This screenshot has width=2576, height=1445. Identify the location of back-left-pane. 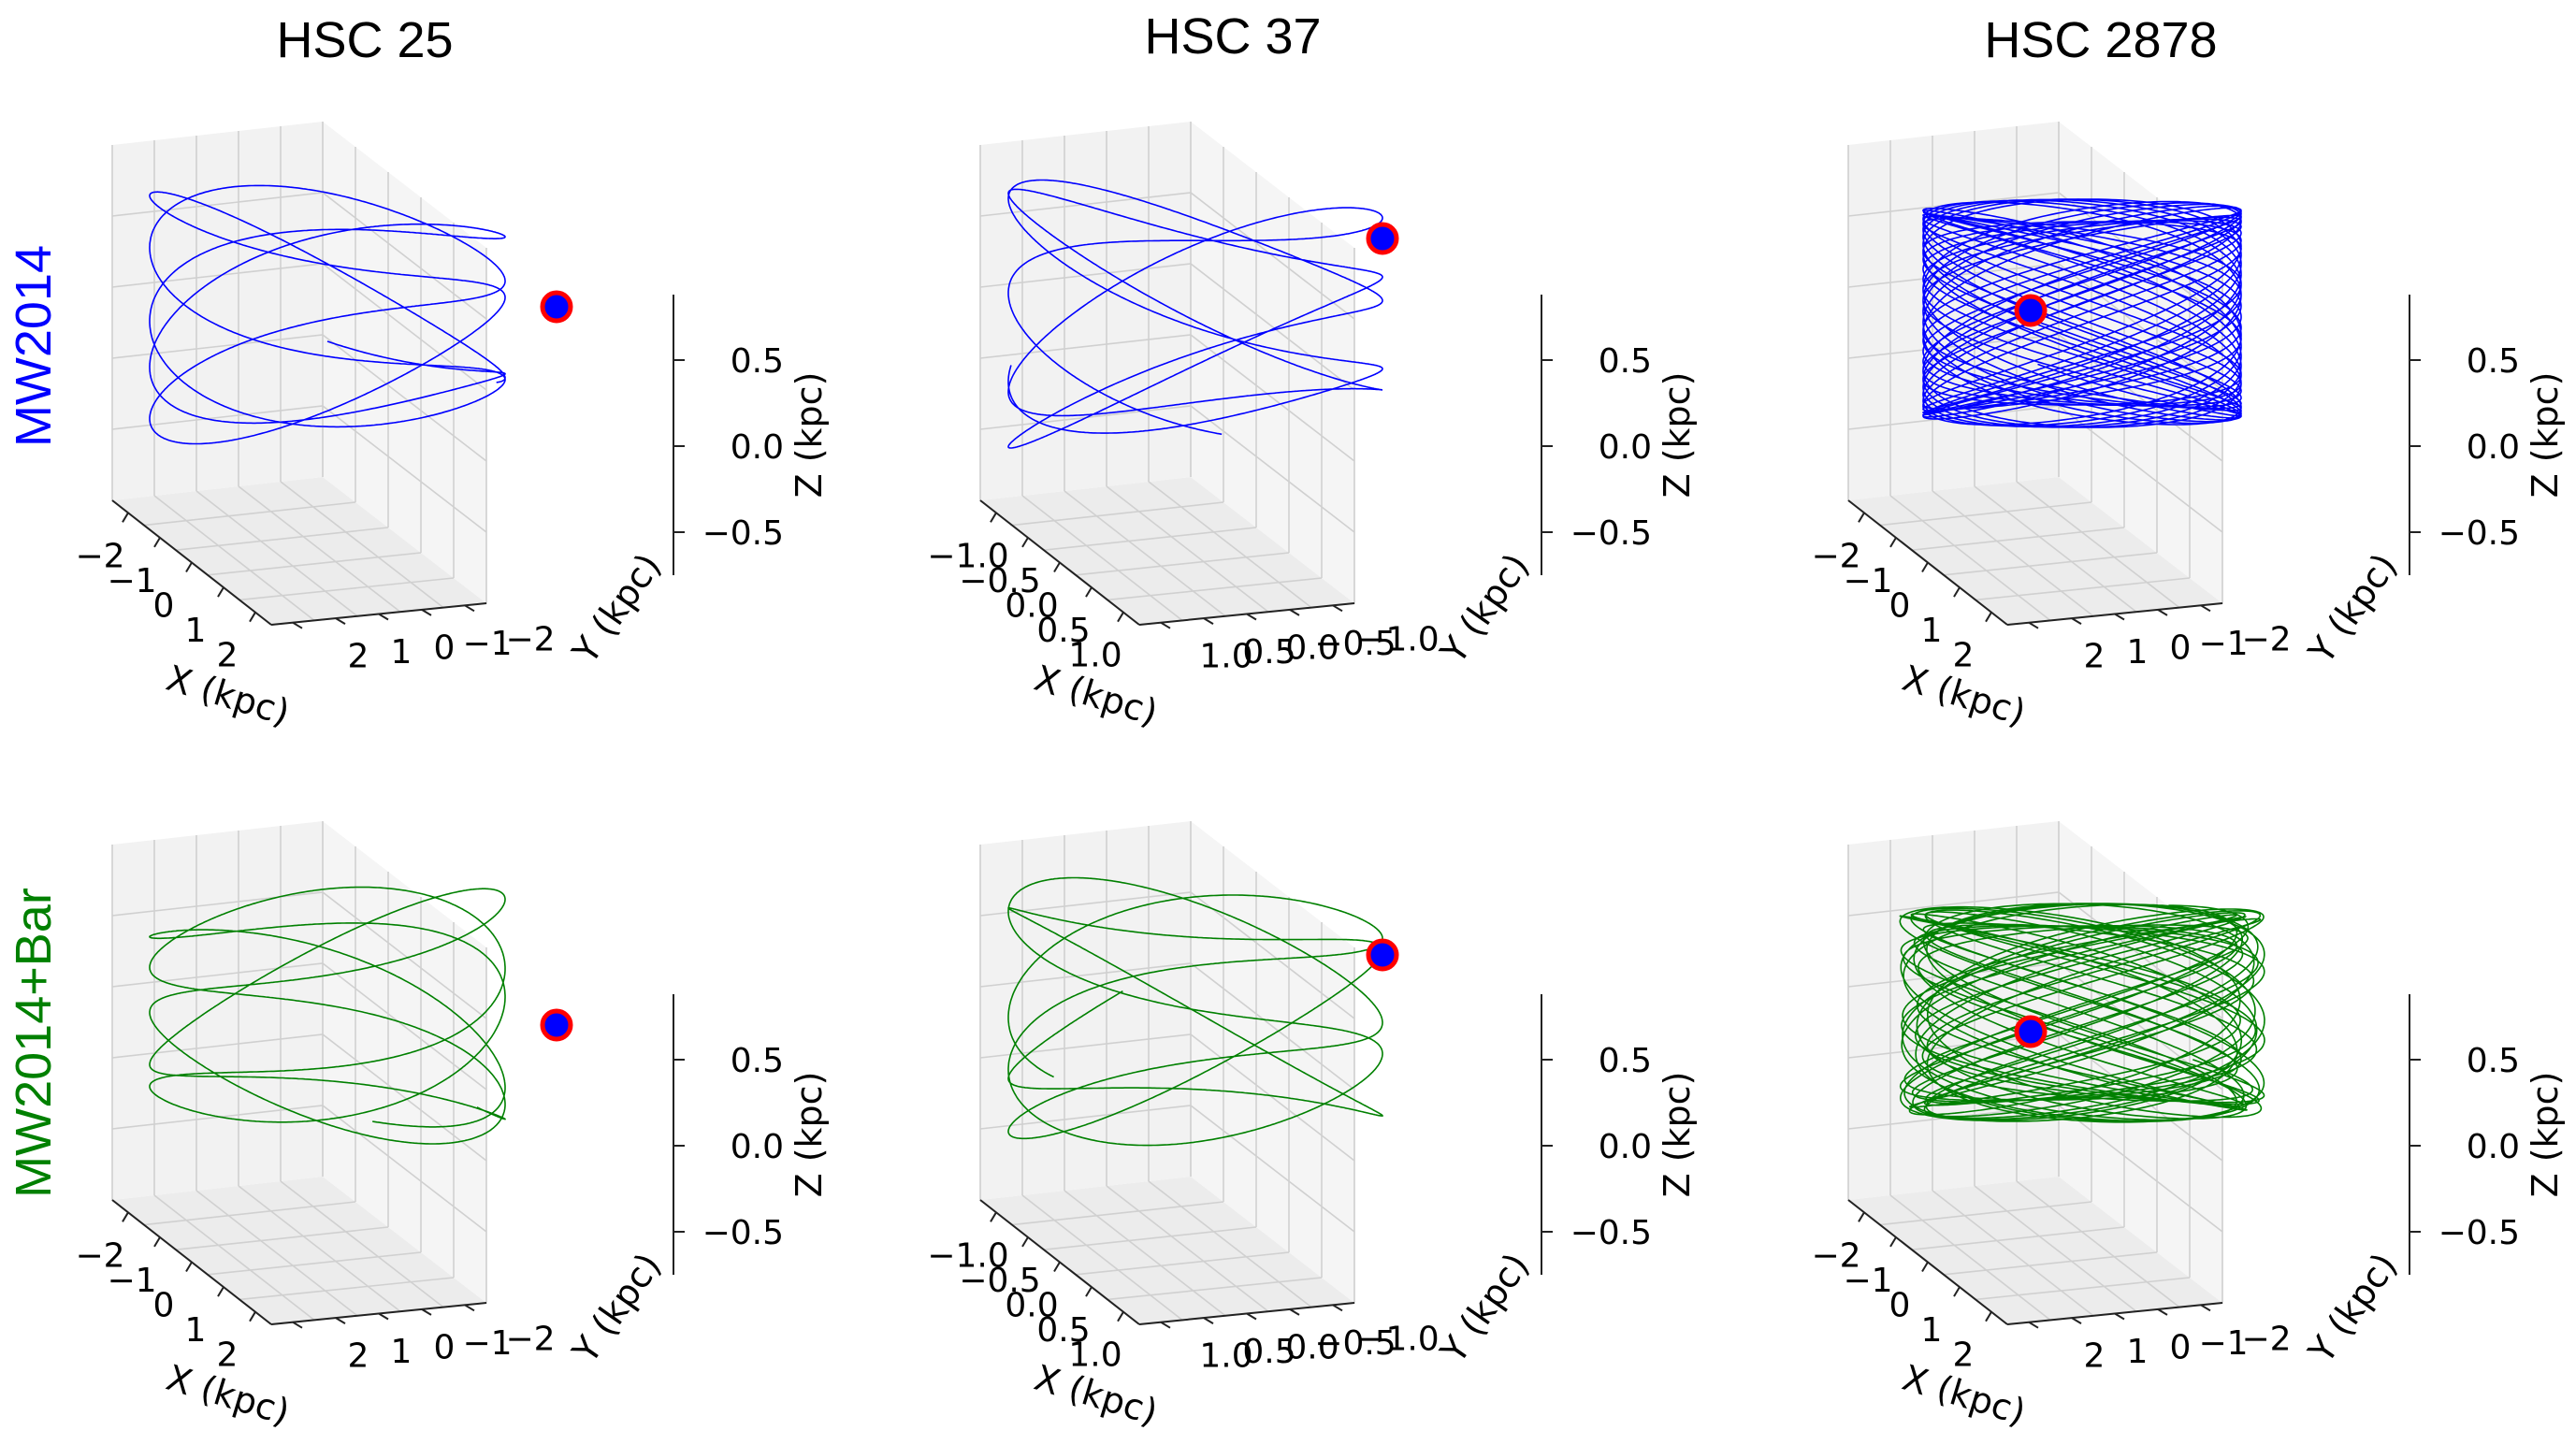
(1085, 311).